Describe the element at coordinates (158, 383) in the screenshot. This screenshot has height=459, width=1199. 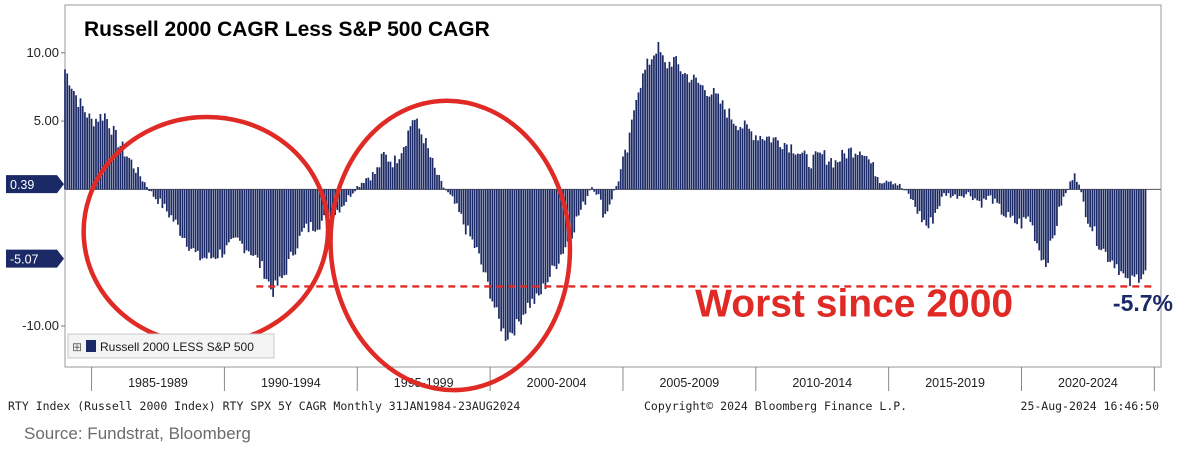
I see `x-period-label: 1985-1989` at that location.